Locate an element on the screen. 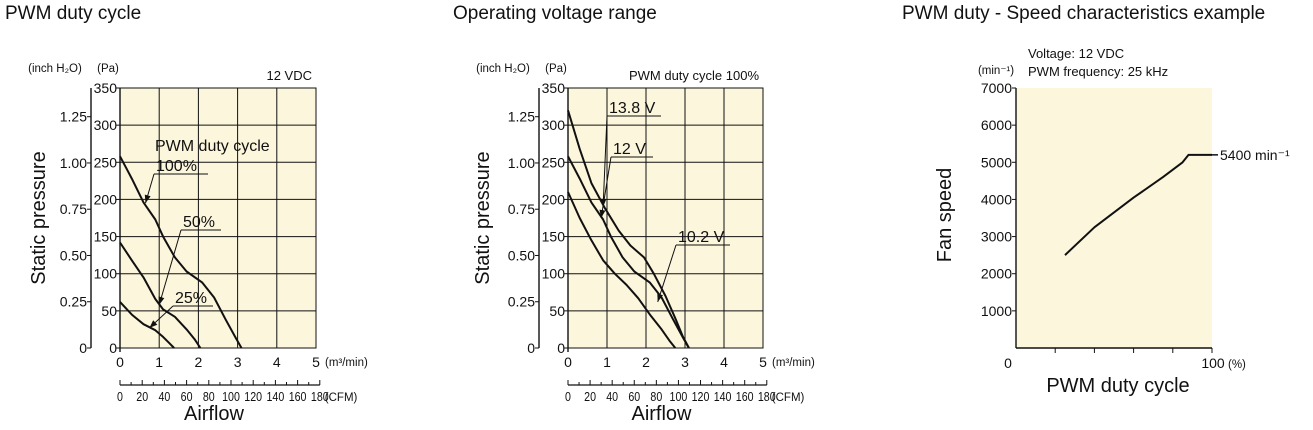  chart3-y-tick-label: 6000 is located at coordinates (996, 125).